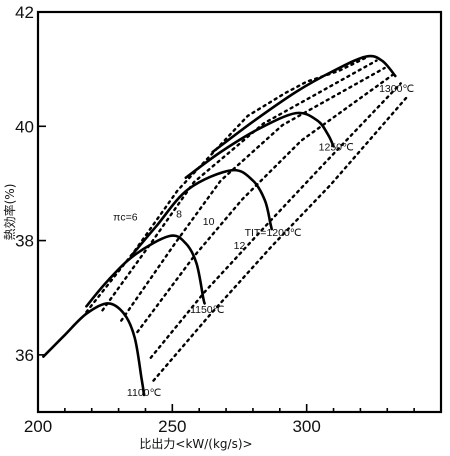 This screenshot has height=456, width=450. I want to click on annotation-label: 1250℃, so click(336, 147).